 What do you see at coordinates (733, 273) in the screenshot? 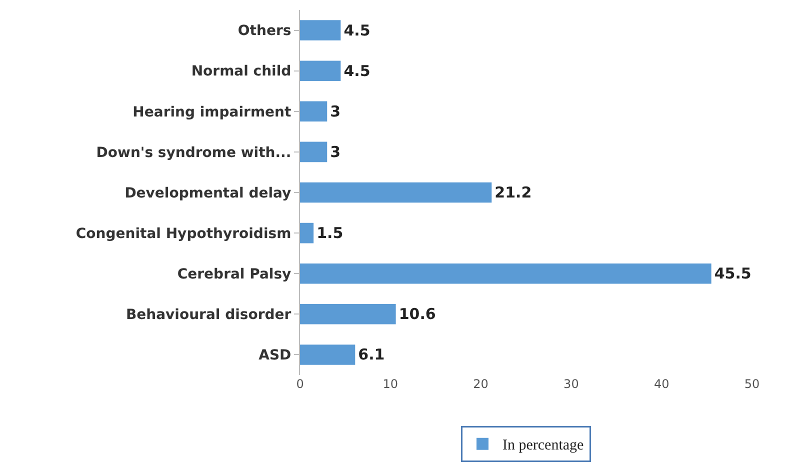
I see `data-label: 45.5` at bounding box center [733, 273].